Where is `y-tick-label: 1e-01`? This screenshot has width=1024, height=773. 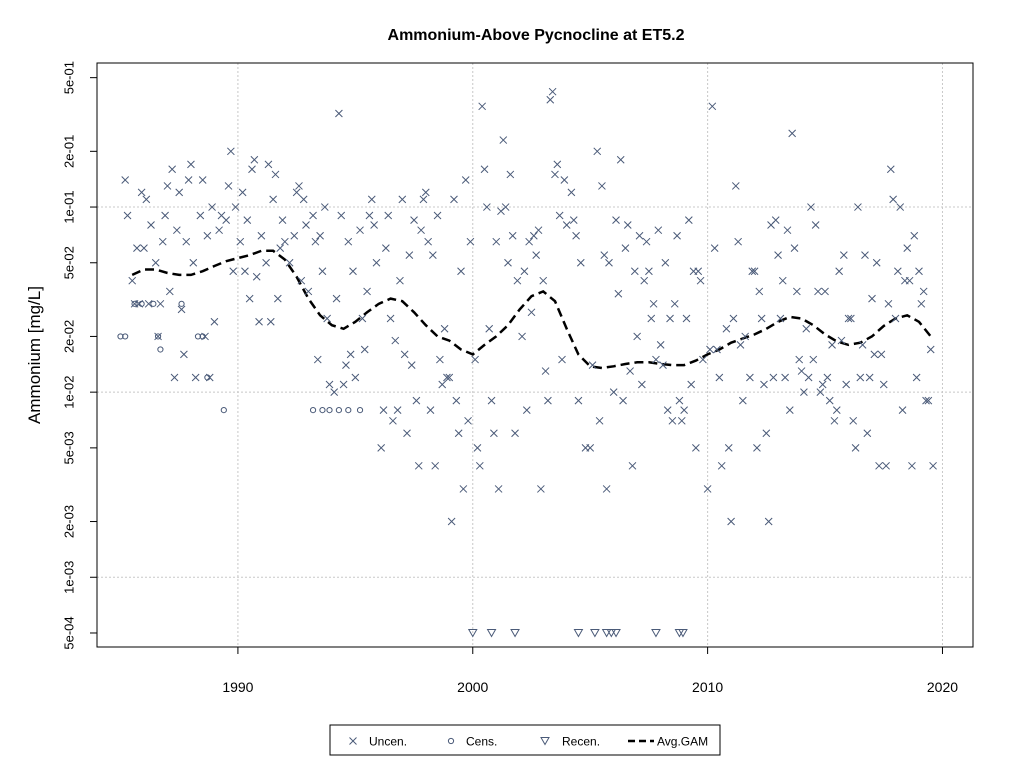
y-tick-label: 1e-01 is located at coordinates (69, 206).